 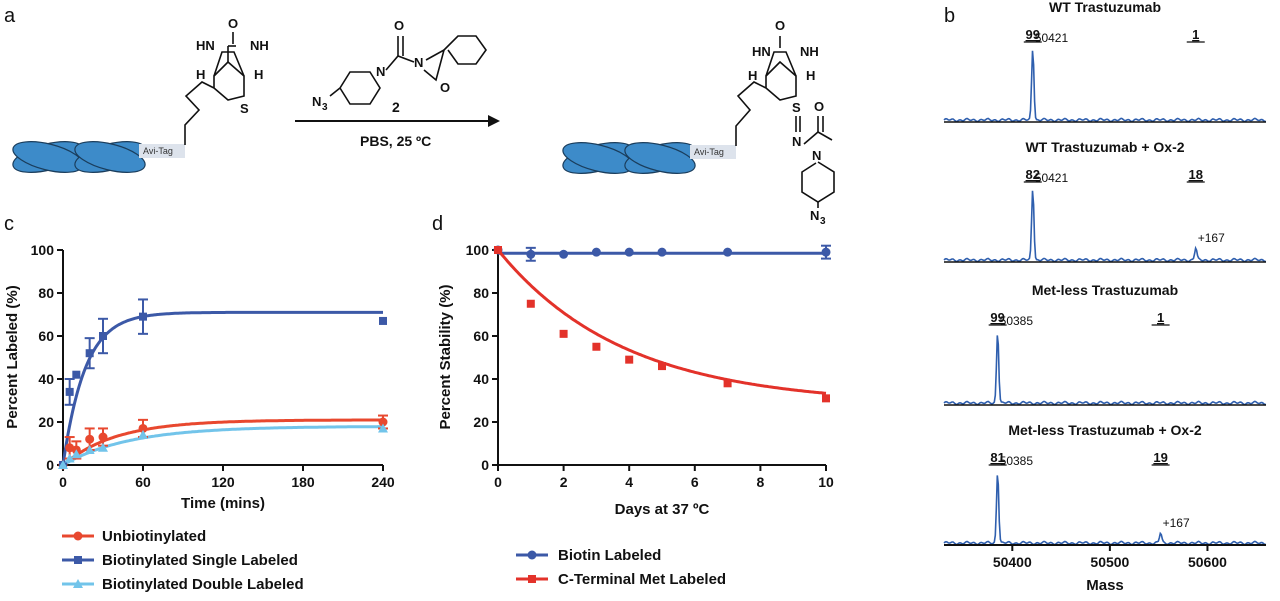 I want to click on x-tick-label: 50400, so click(x=1012, y=562).